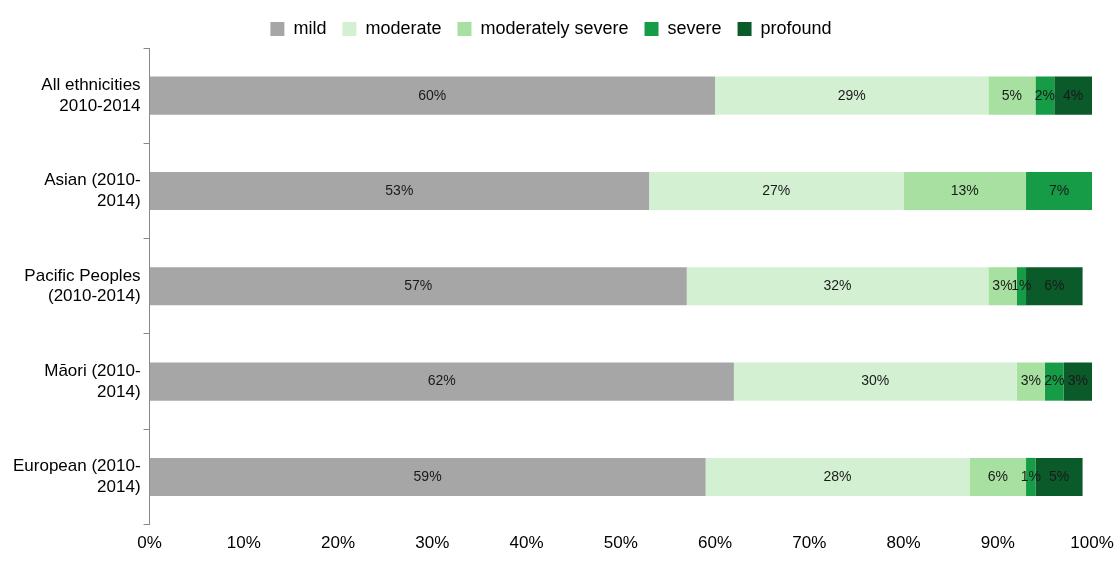 Image resolution: width=1120 pixels, height=561 pixels. I want to click on legend-label: severe, so click(694, 27).